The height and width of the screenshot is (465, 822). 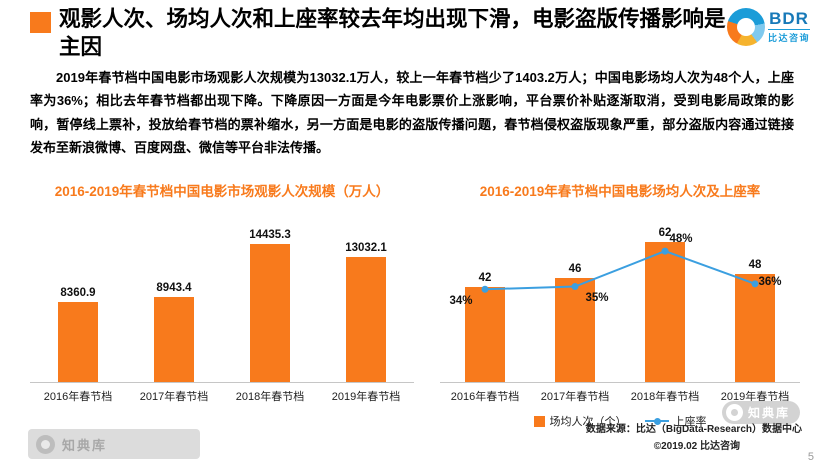 What do you see at coordinates (588, 422) in the screenshot?
I see `legend-bar-label: 场均人次（个）` at bounding box center [588, 422].